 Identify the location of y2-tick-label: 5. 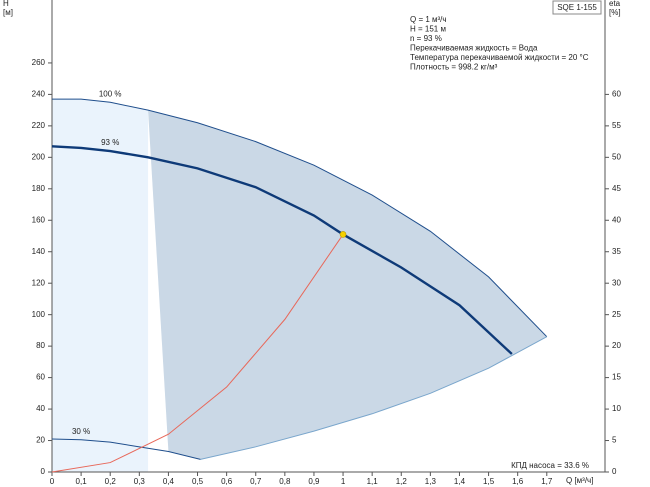
(614, 440).